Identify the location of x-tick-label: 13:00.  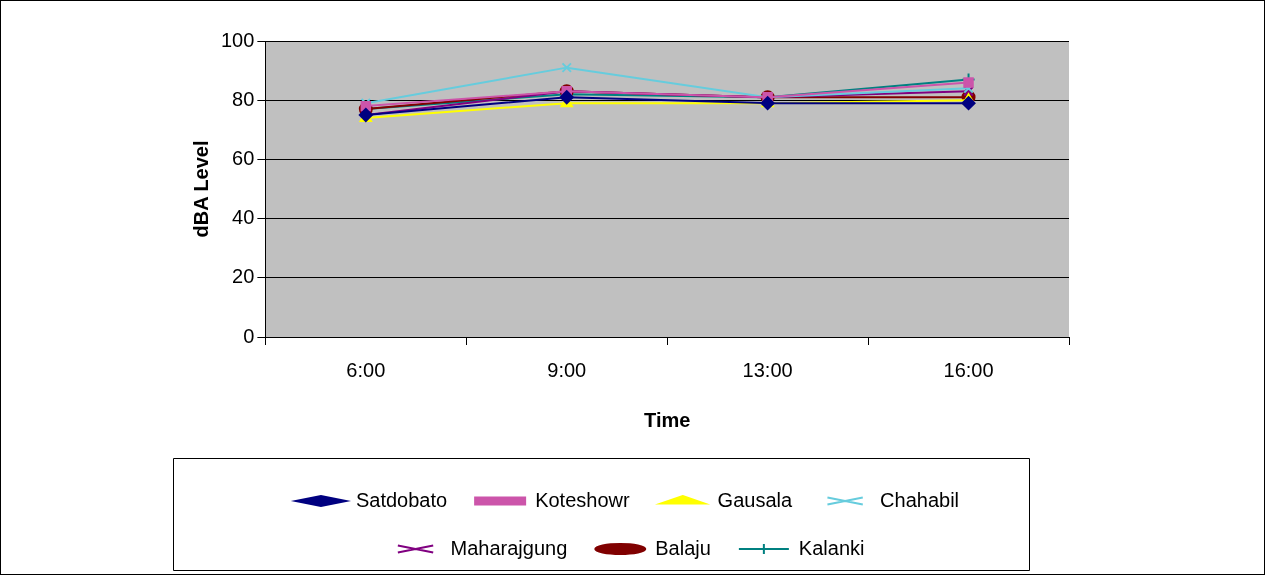
(767, 369).